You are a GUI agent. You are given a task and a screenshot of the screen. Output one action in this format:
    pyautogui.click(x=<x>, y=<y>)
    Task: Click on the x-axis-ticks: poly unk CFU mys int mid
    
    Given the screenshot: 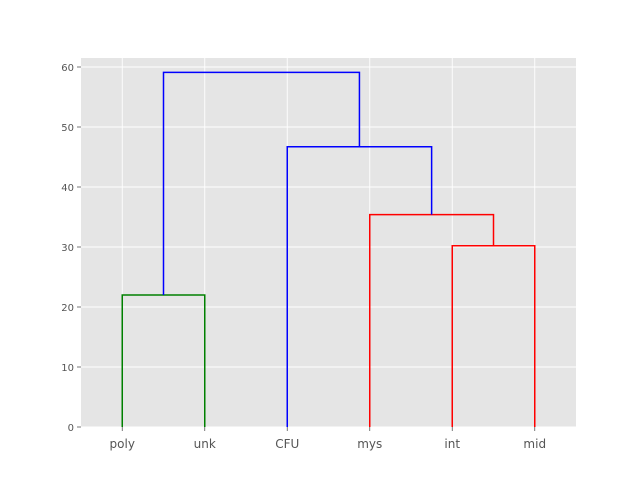 What is the action you would take?
    pyautogui.click(x=328, y=439)
    